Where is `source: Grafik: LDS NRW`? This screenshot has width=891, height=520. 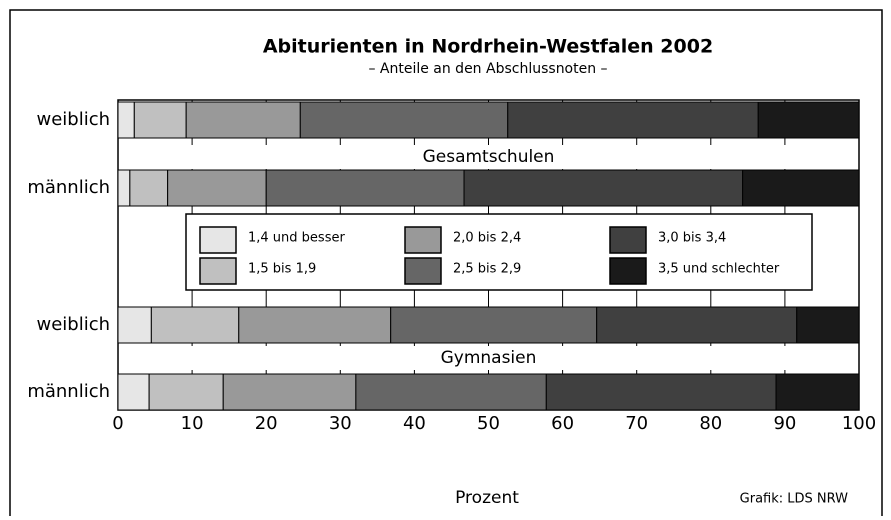 source: Grafik: LDS NRW is located at coordinates (794, 499).